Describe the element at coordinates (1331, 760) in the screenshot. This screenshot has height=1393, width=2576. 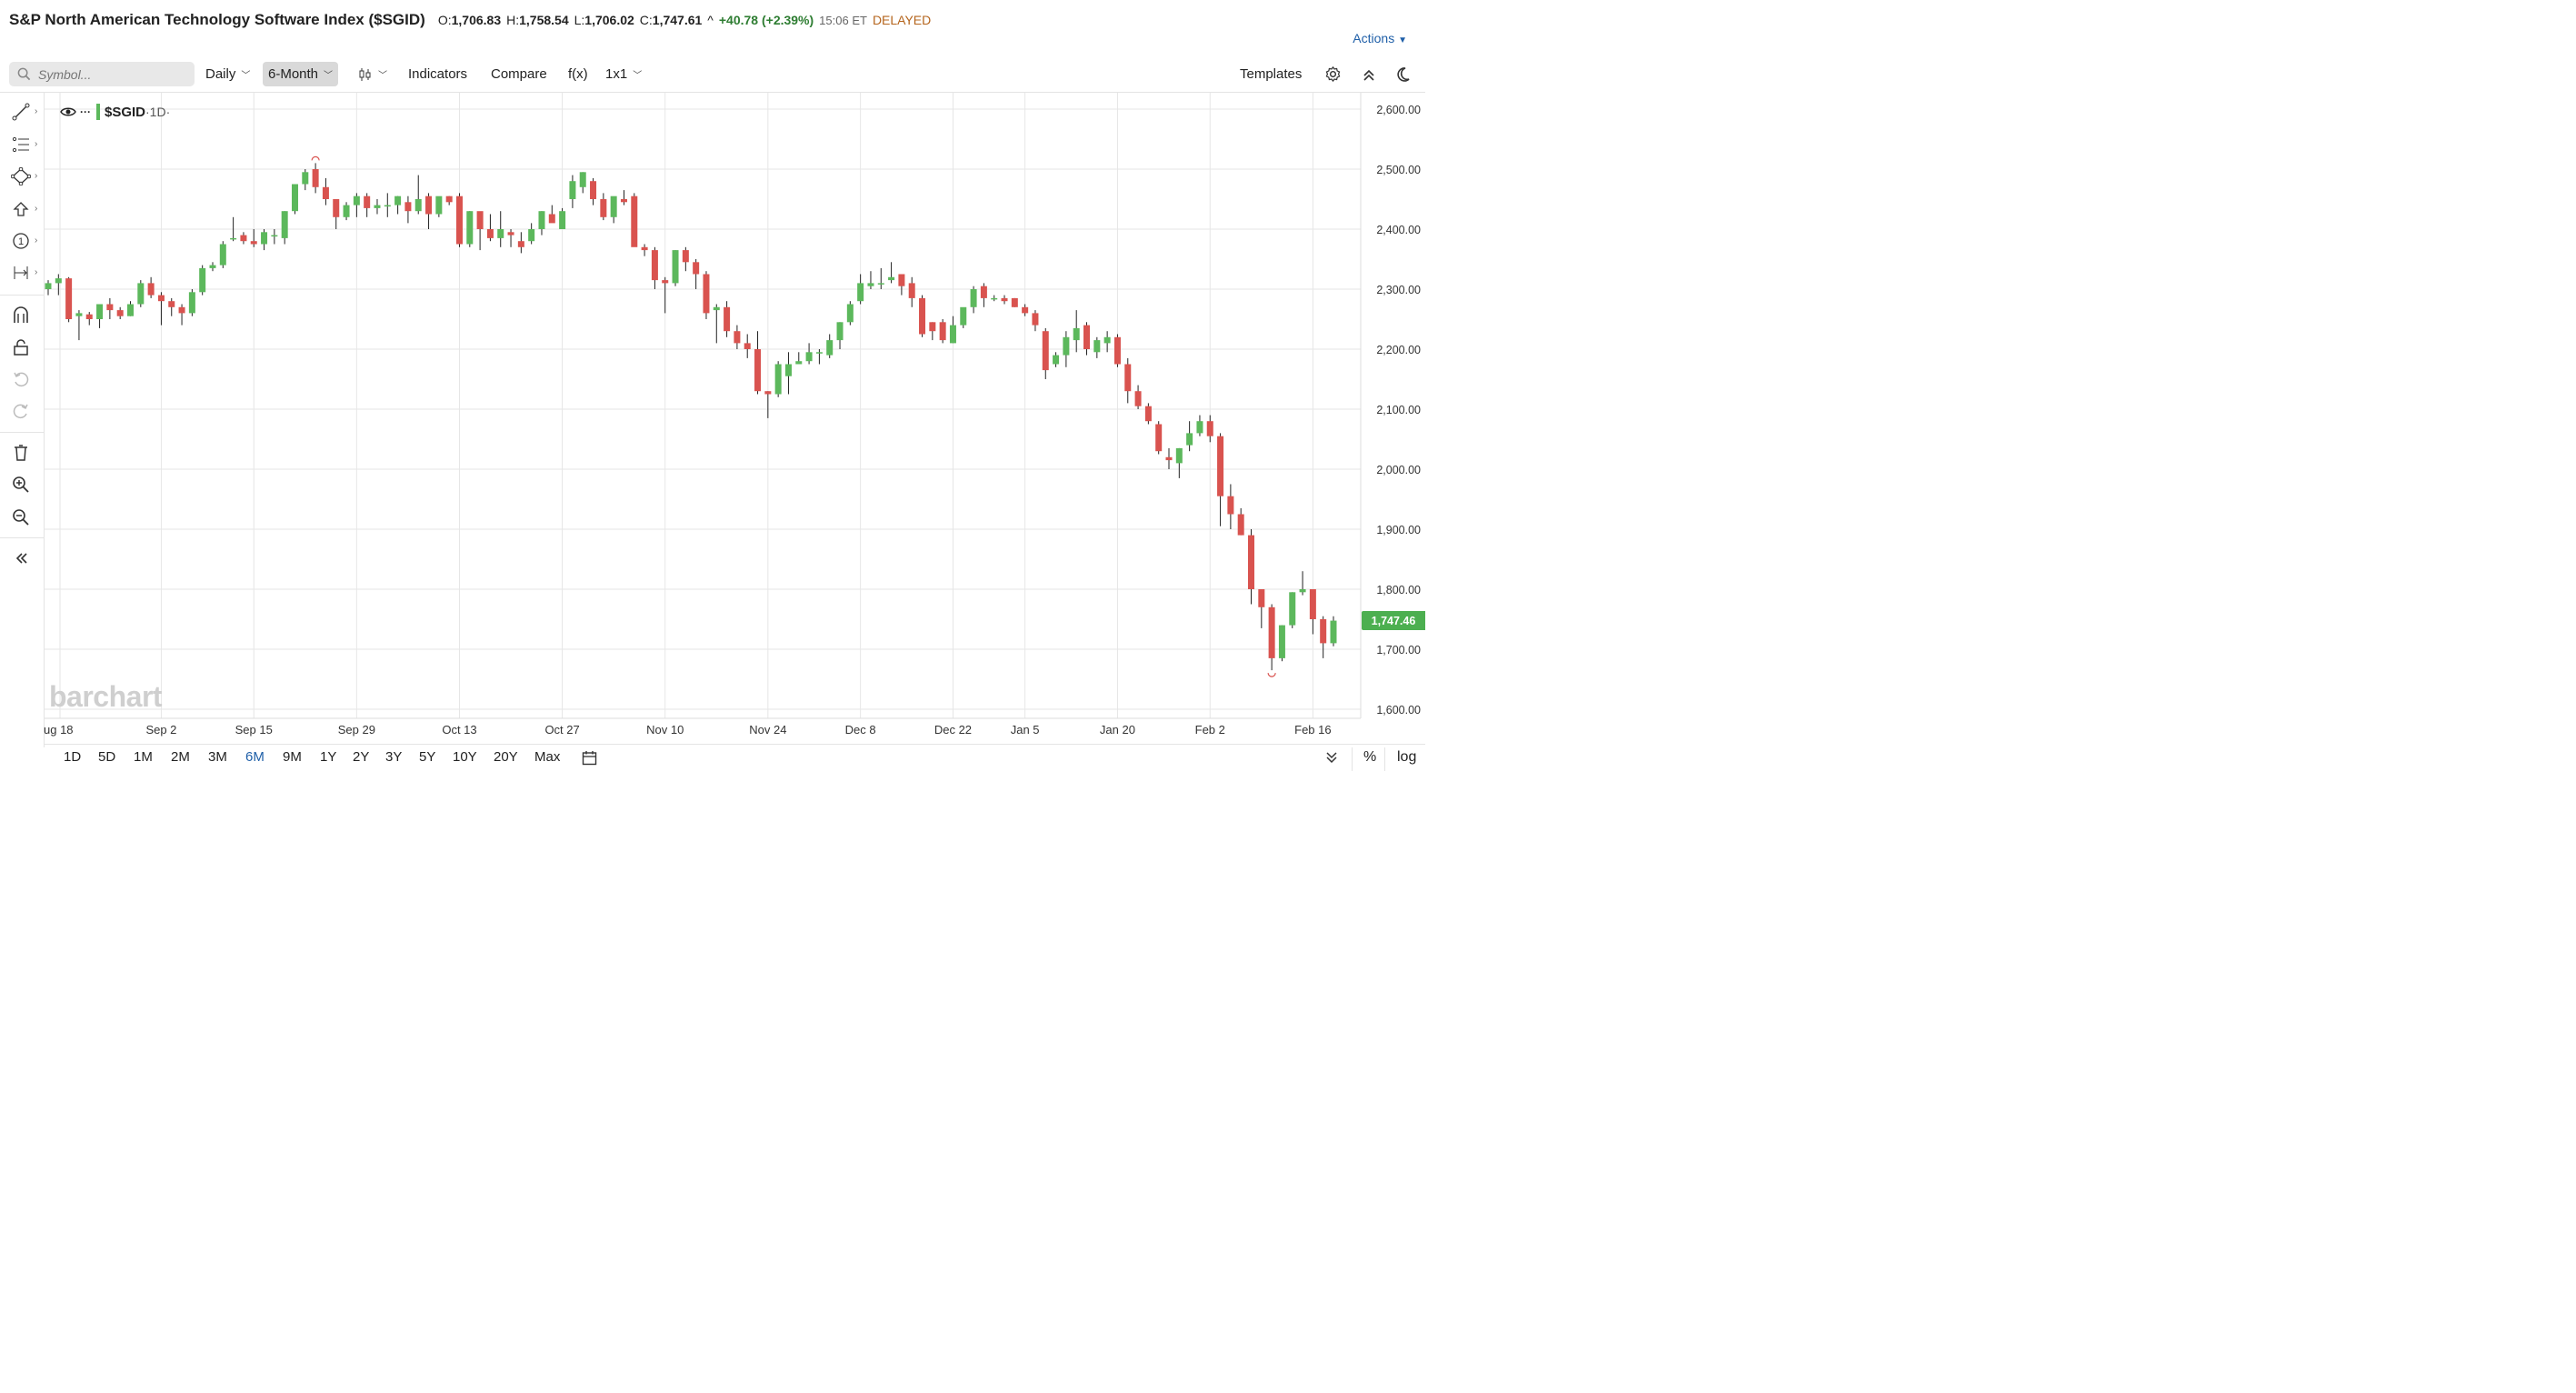
I see `chevron-double-down-icon` at that location.